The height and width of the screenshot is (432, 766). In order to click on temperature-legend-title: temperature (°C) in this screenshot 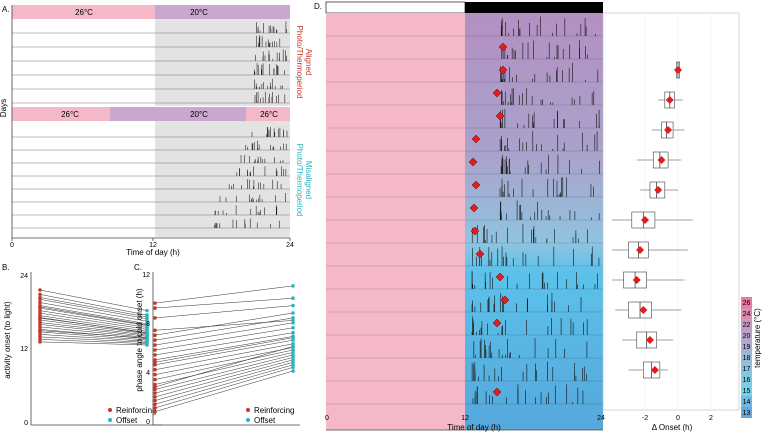, I will do `click(757, 338)`.